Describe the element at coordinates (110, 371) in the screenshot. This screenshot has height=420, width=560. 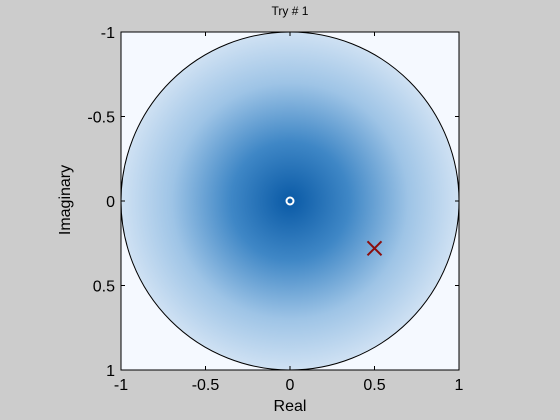
I see `y-tick-label: 1` at that location.